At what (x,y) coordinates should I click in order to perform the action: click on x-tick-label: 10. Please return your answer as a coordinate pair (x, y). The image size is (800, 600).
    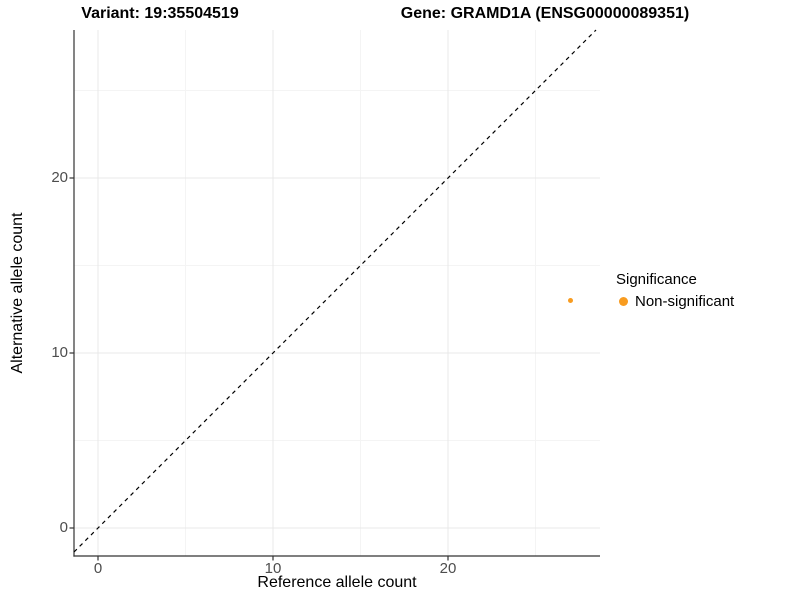
    Looking at the image, I should click on (273, 568).